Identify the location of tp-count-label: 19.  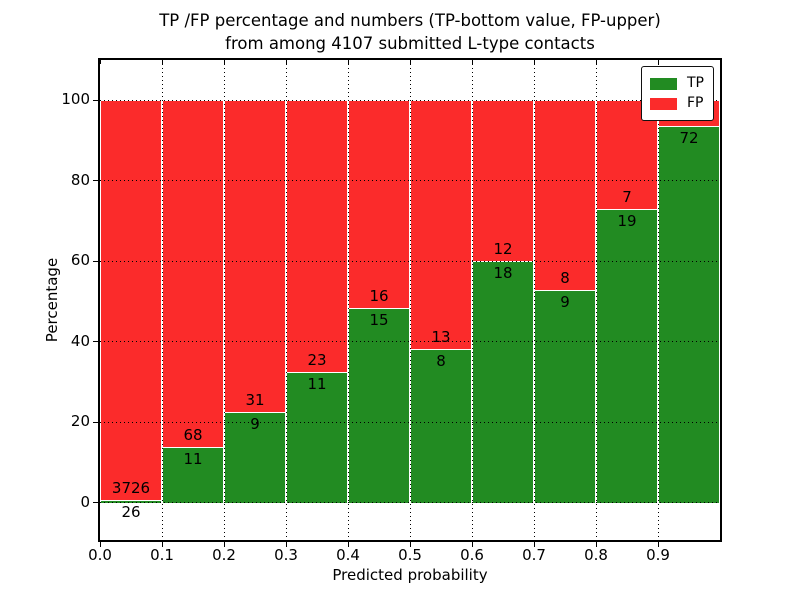
(627, 220).